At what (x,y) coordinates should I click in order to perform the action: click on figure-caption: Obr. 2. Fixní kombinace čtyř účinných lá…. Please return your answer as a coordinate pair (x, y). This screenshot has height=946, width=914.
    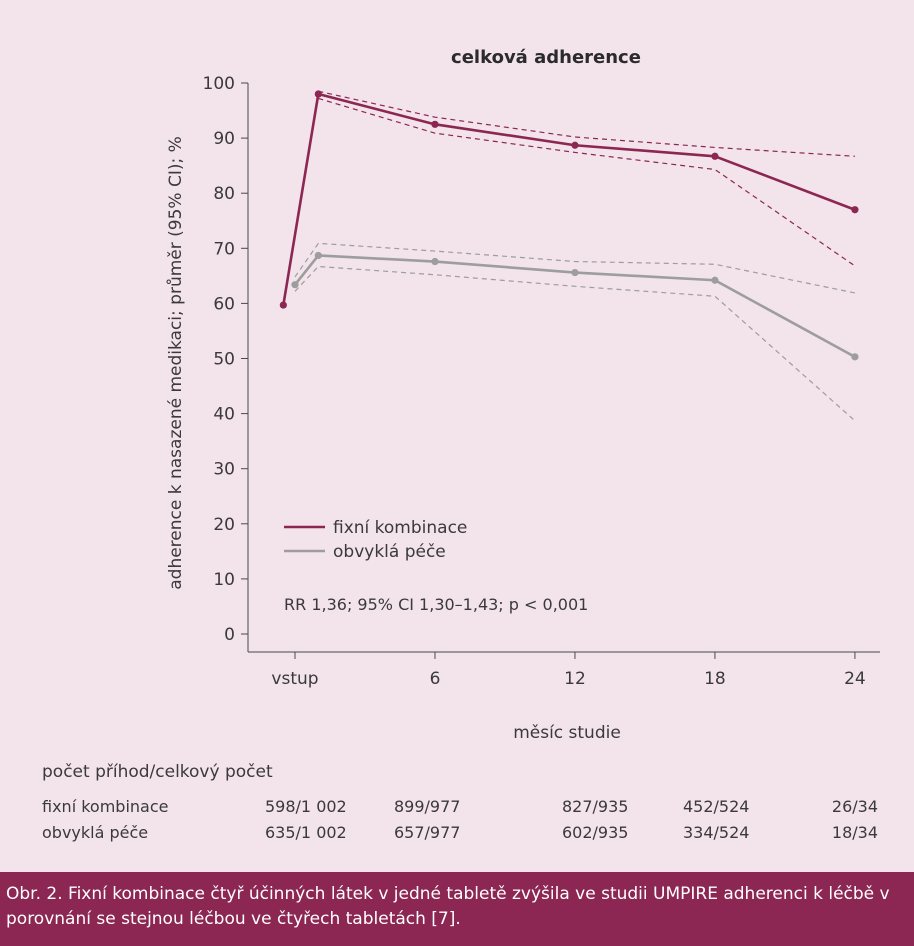
    Looking at the image, I should click on (457, 909).